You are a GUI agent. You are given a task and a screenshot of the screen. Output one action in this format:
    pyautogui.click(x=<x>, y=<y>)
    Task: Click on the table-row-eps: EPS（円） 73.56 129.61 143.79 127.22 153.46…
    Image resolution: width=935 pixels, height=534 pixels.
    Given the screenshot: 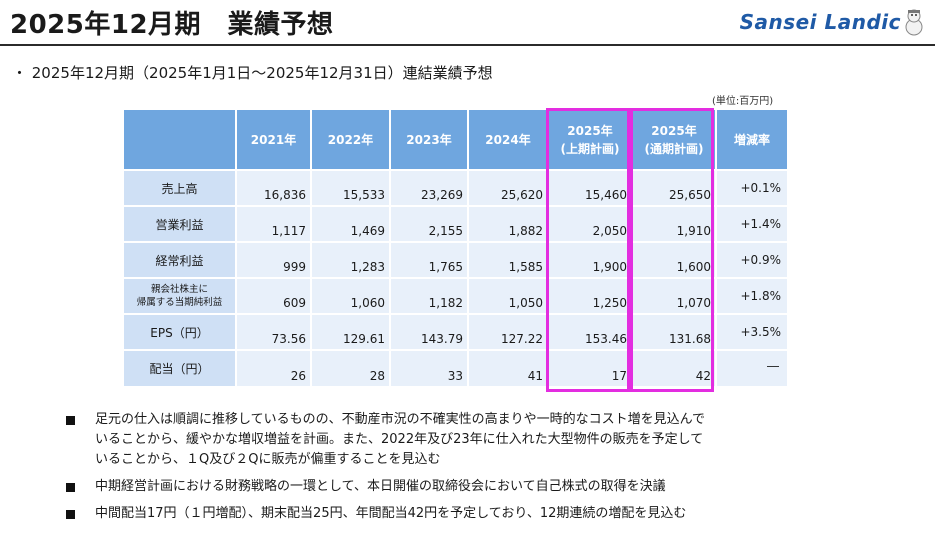 What is the action you would take?
    pyautogui.click(x=456, y=331)
    